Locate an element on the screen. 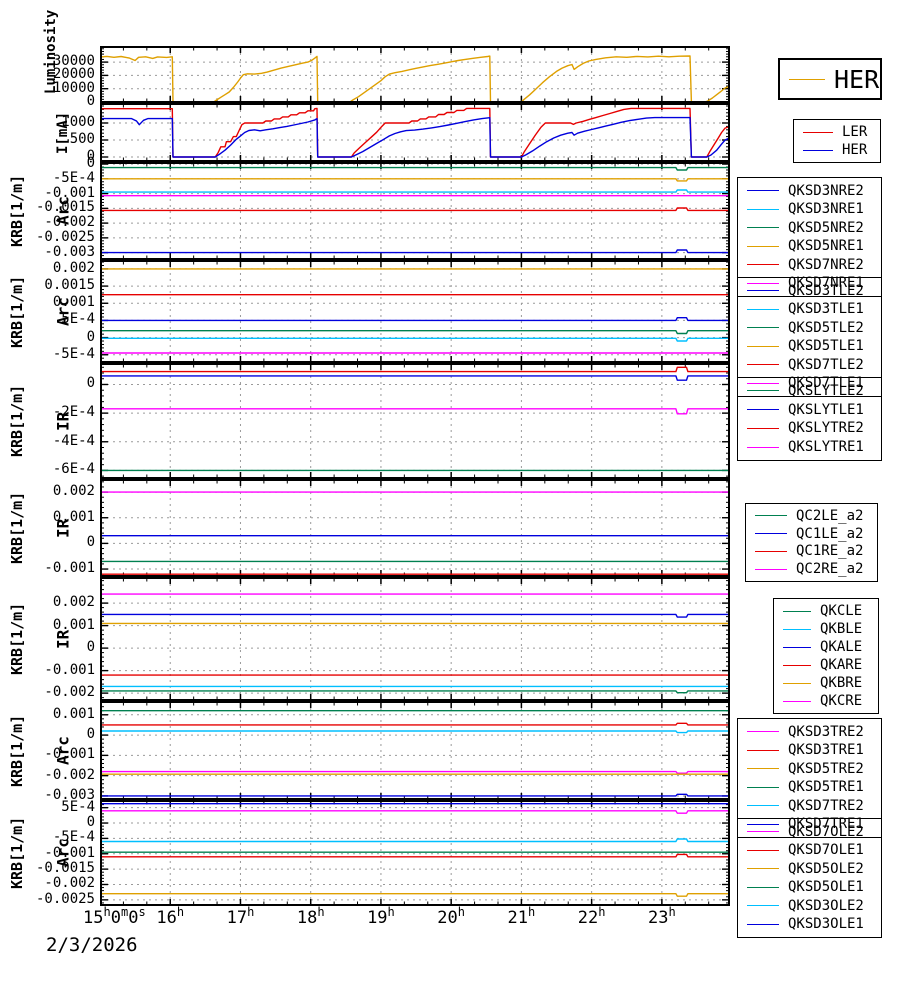 Image resolution: width=900 pixels, height=984 pixels. legend-label: QKSD5OLE2 is located at coordinates (826, 868).